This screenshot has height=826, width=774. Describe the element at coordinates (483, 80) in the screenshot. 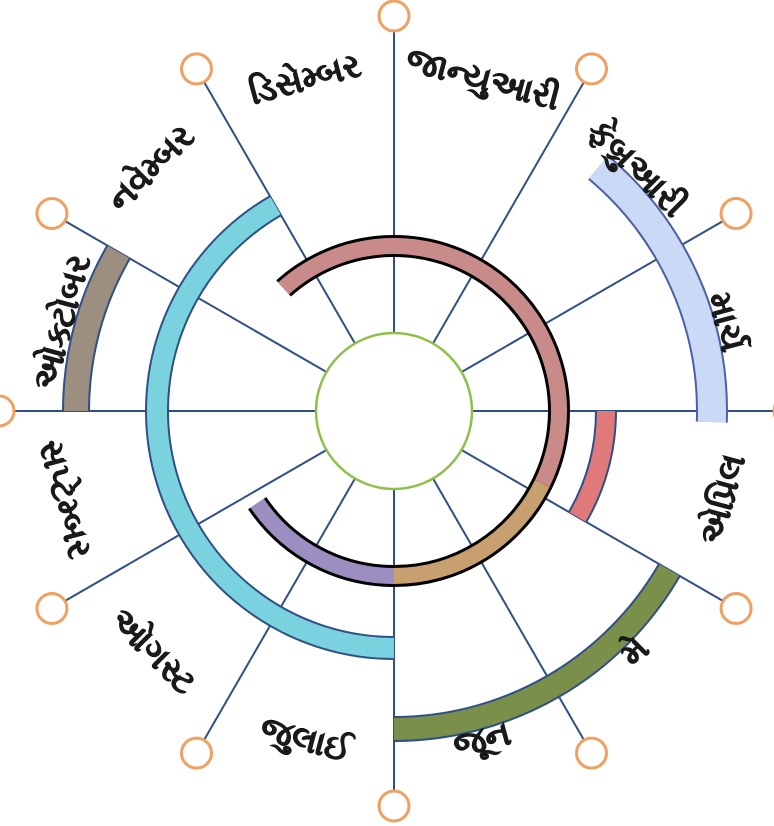

I see `month-label: જાન્યુઆરી` at that location.